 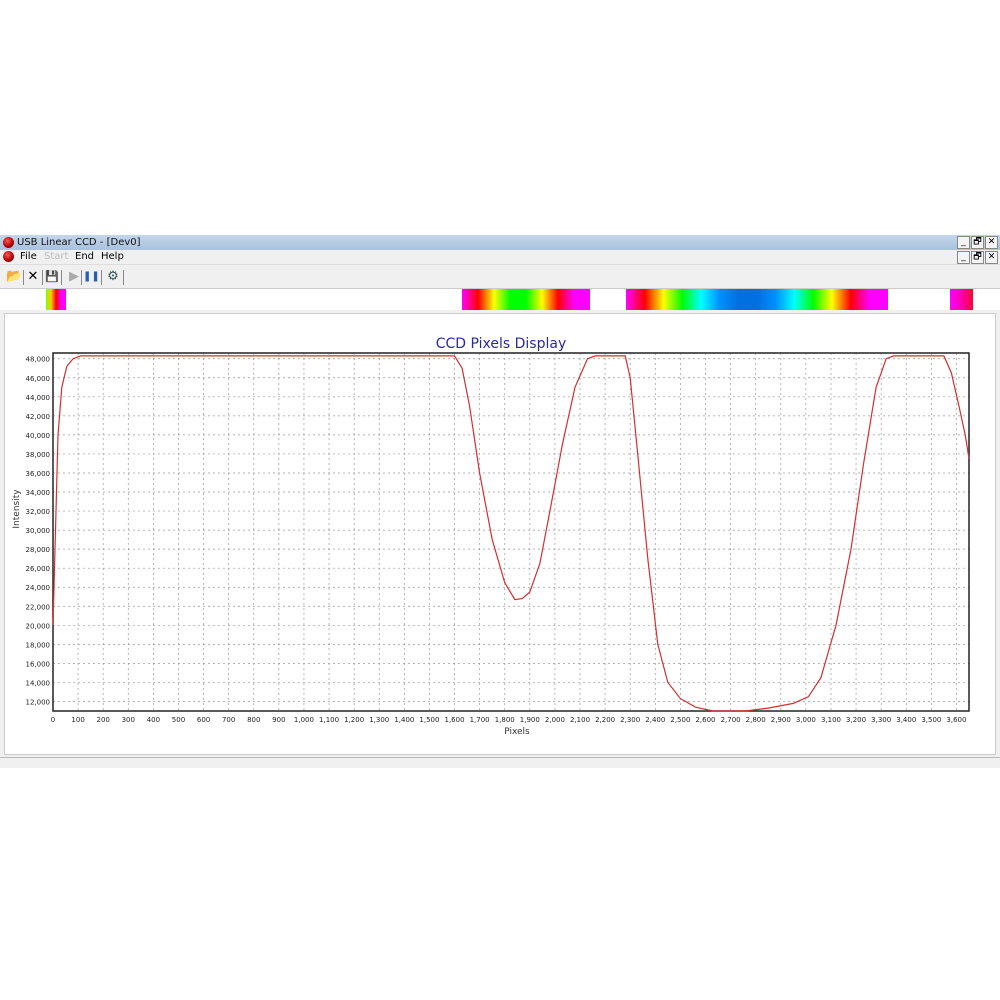 I want to click on close-button: ✕, so click(x=991, y=242).